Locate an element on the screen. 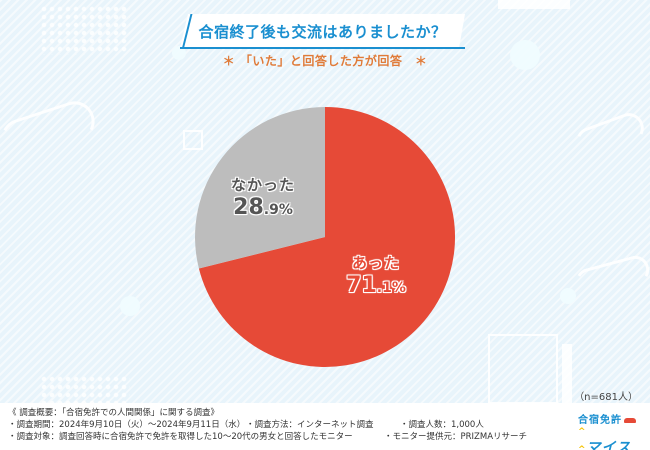  survey-count: ・調査人数：1,000人 is located at coordinates (442, 425).